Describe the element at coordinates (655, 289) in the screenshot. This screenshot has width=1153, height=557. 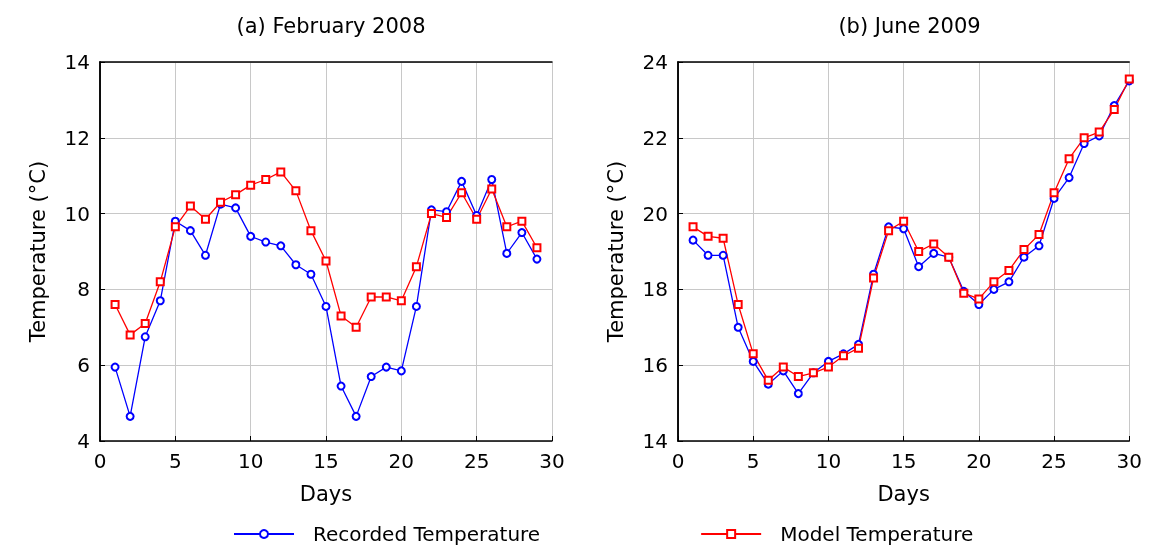
I see `y-tick-label: 18` at that location.